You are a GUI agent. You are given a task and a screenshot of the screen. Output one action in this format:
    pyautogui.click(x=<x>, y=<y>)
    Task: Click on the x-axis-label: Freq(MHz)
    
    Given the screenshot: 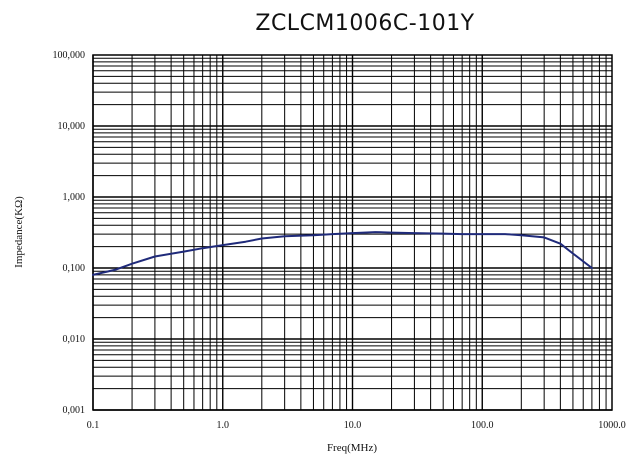 What is the action you would take?
    pyautogui.click(x=352, y=448)
    